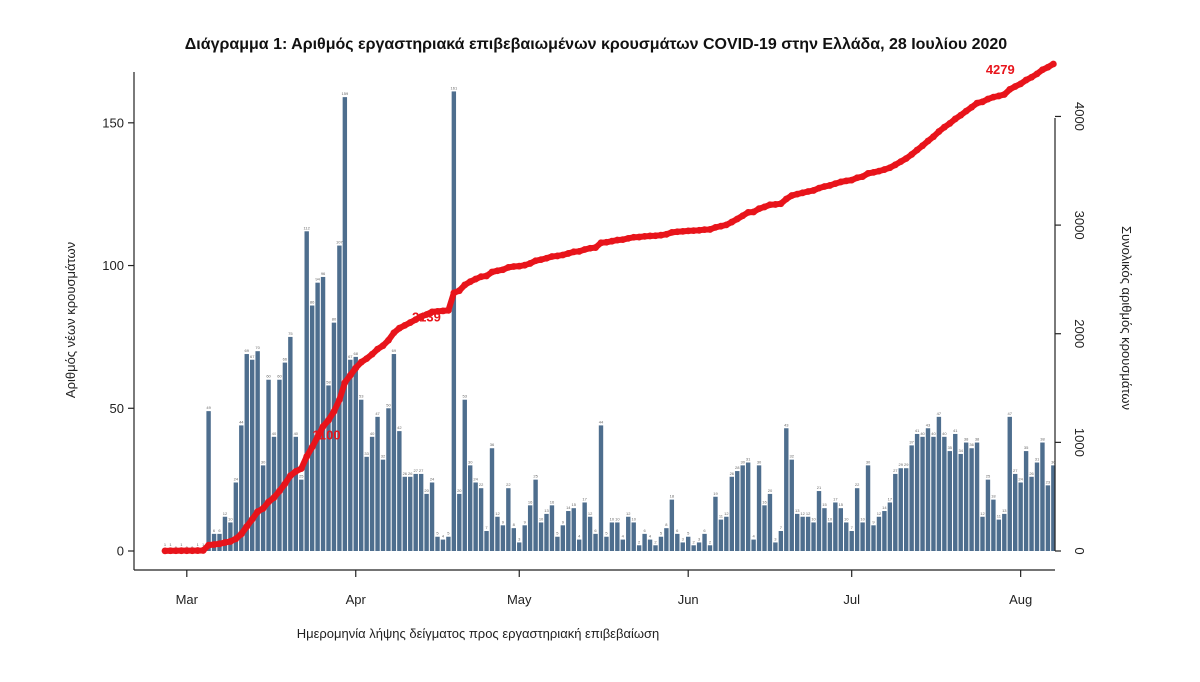 The image size is (1200, 682). I want to click on bar-value-label: 26, so click(732, 473).